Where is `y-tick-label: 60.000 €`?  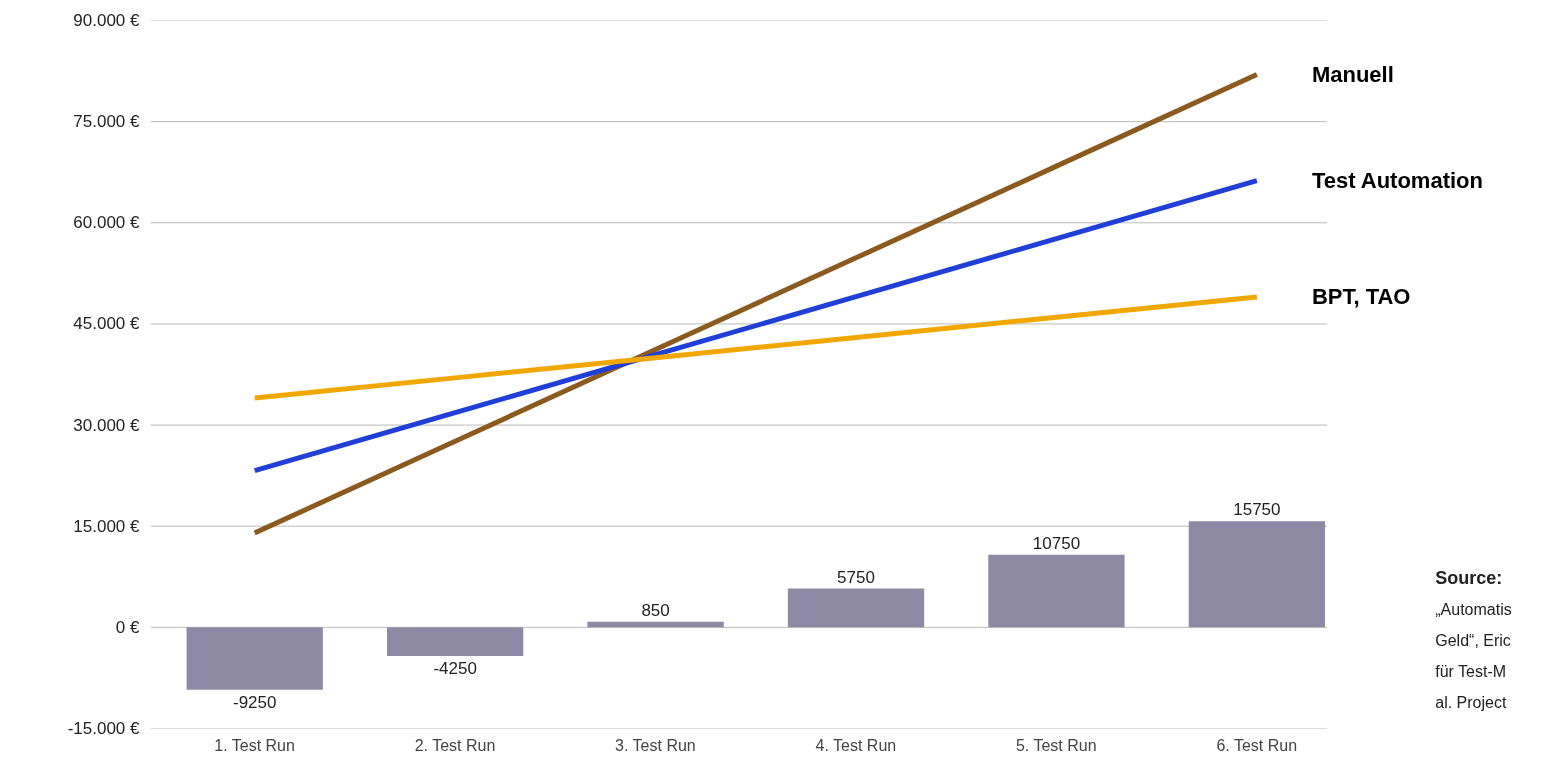 y-tick-label: 60.000 € is located at coordinates (107, 223).